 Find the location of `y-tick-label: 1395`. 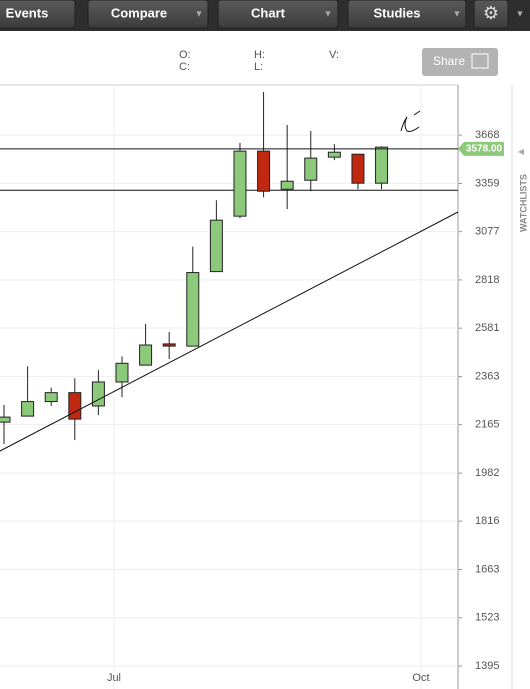

y-tick-label: 1395 is located at coordinates (487, 666).